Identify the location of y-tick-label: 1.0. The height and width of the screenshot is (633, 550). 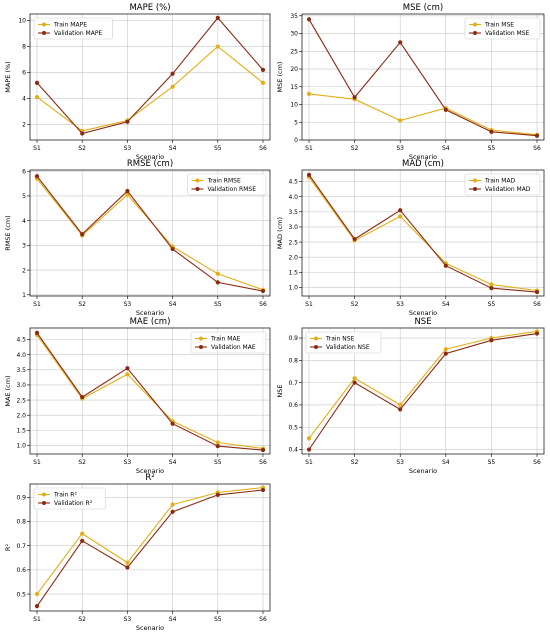
(293, 288).